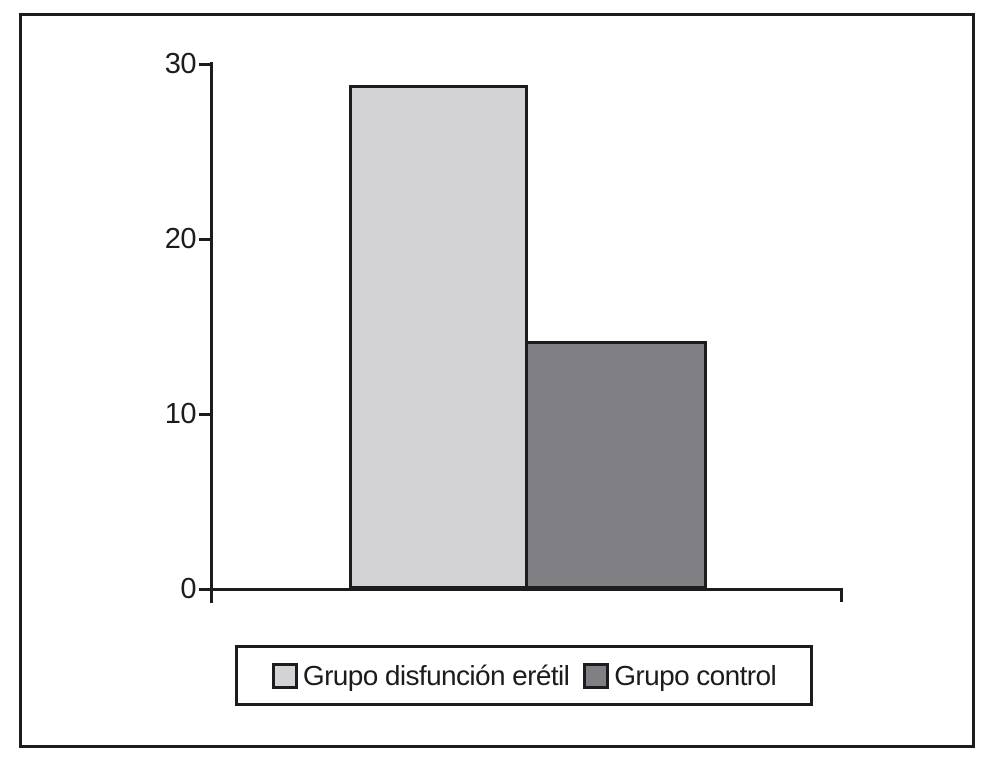 This screenshot has height=770, width=1000. I want to click on x-axis-line, so click(526, 589).